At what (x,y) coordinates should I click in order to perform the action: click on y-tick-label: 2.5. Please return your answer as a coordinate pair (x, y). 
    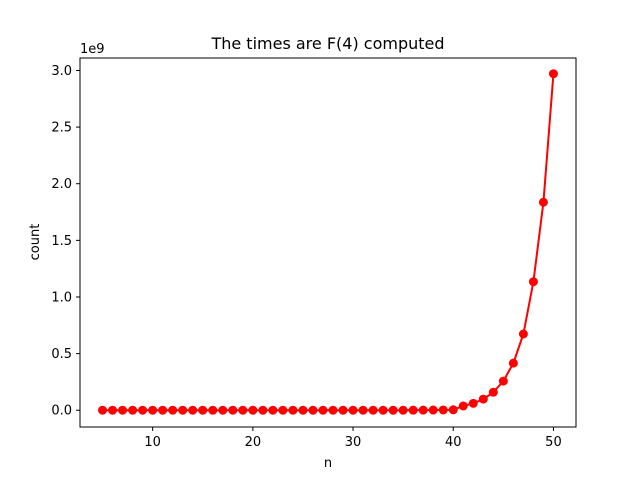
    Looking at the image, I should click on (61, 128).